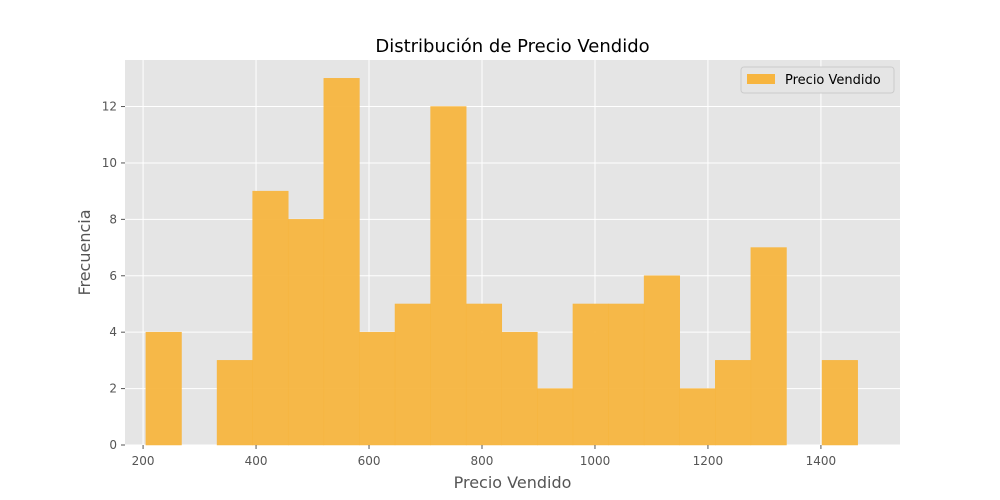 Image resolution: width=1000 pixels, height=500 pixels. I want to click on x-tick-label: 1000, so click(595, 461).